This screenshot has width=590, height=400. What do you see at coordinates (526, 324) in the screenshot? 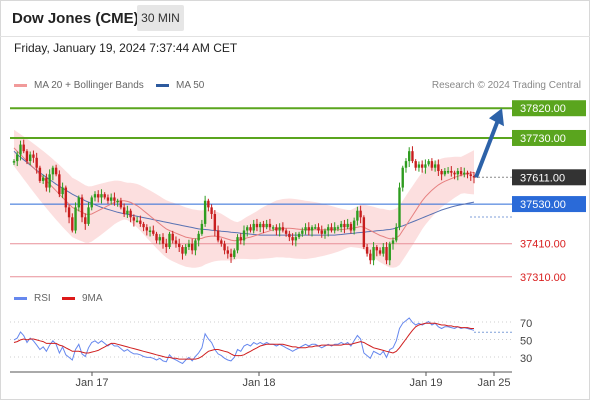
I see `rsi-axis-label-70: 70` at bounding box center [526, 324].